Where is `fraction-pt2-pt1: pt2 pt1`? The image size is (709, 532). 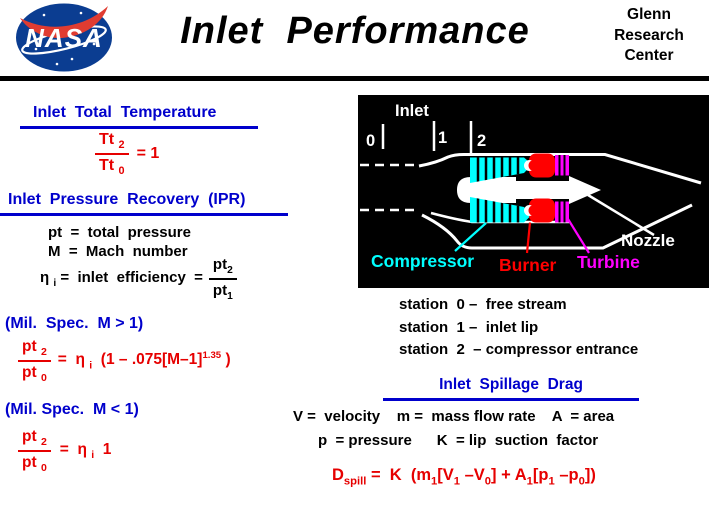 fraction-pt2-pt1: pt2 pt1 is located at coordinates (222, 279).